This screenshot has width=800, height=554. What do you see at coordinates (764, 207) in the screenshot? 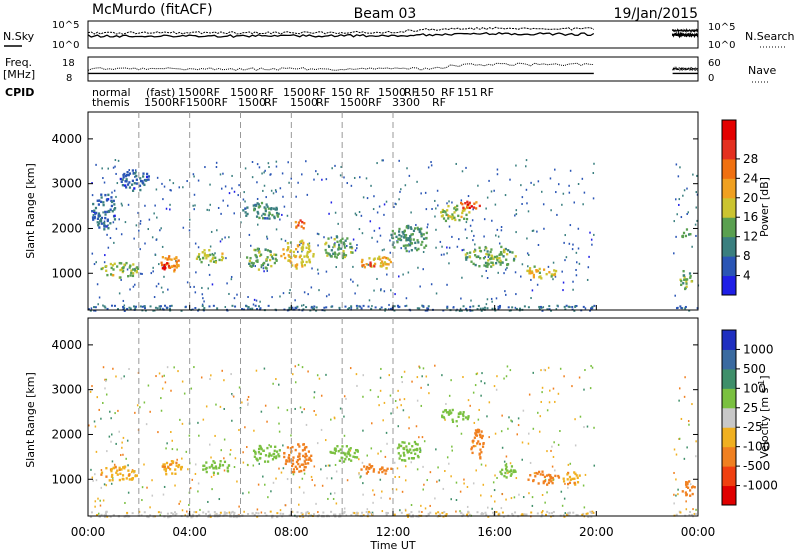
I see `power-colorbar-label: Power [dB]` at bounding box center [764, 207].